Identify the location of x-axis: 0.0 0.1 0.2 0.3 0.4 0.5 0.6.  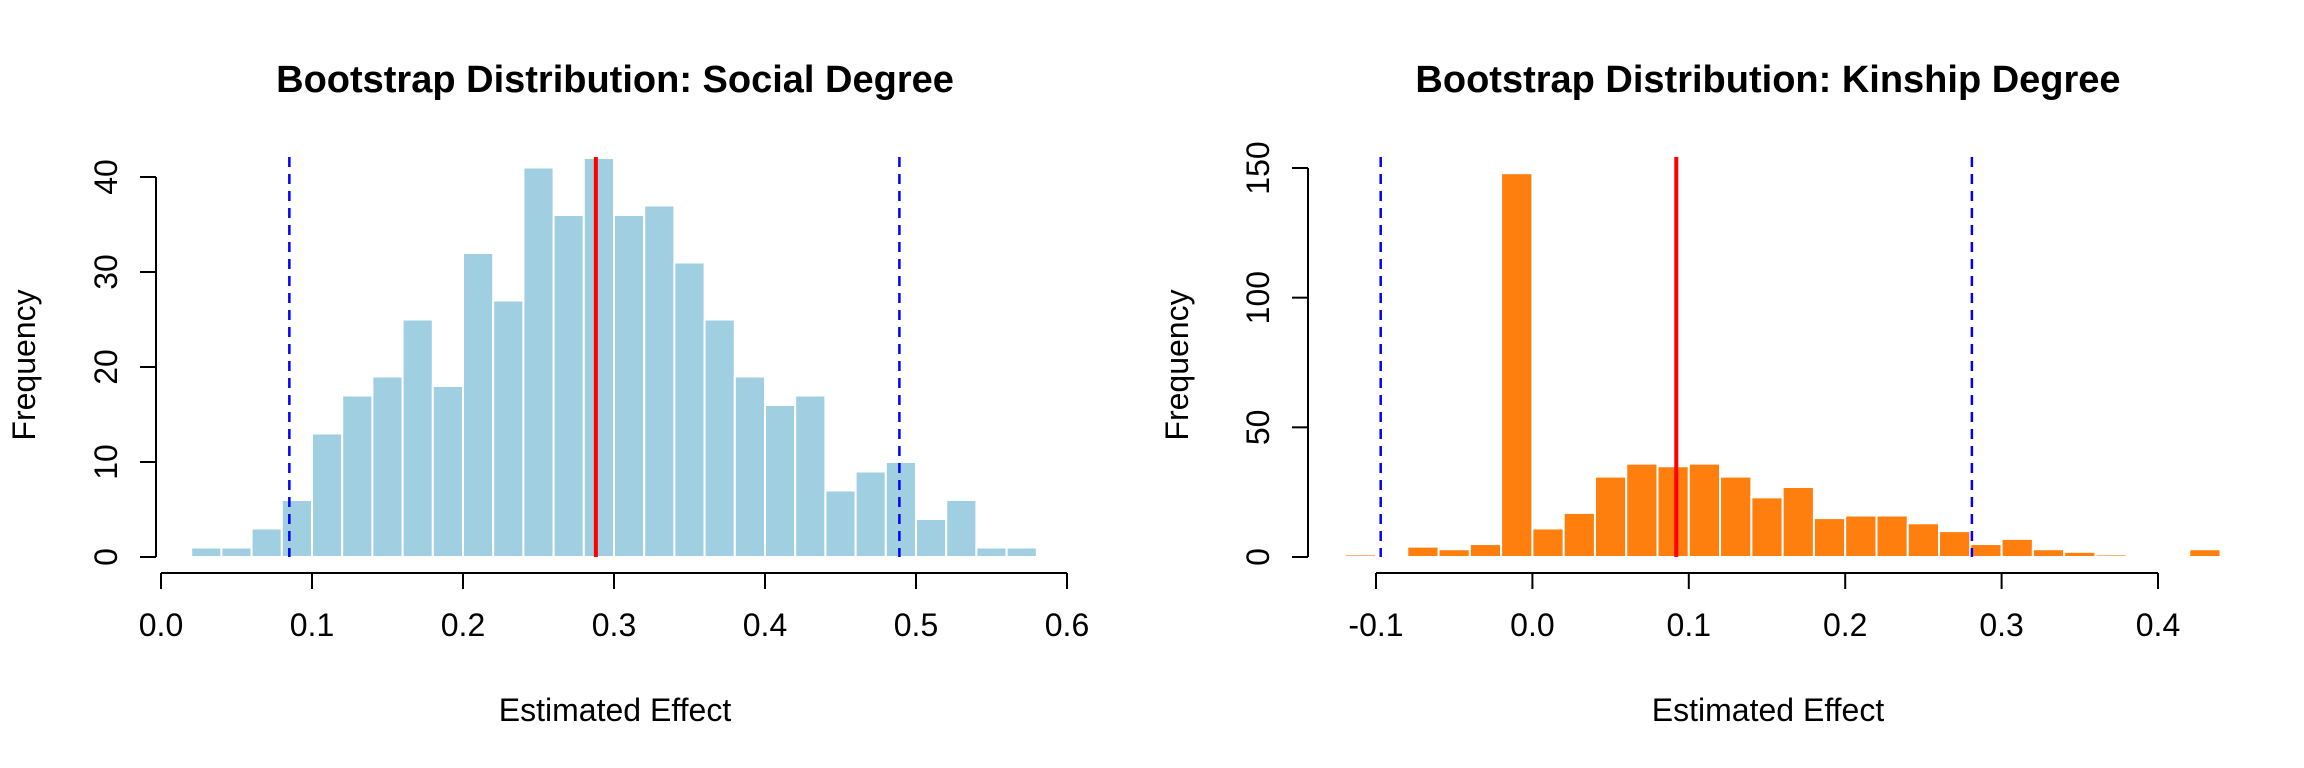
(614, 607).